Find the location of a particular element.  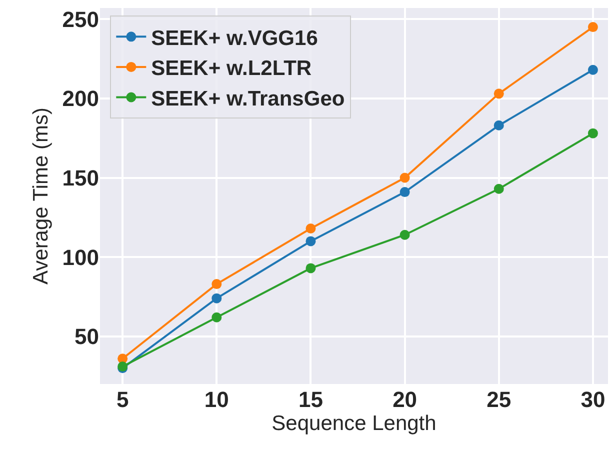

x-tick-label: 30 is located at coordinates (593, 399).